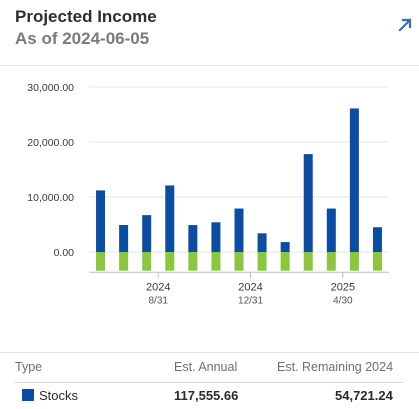 The width and height of the screenshot is (419, 409). Describe the element at coordinates (29, 367) in the screenshot. I see `type-column-header: Type` at that location.